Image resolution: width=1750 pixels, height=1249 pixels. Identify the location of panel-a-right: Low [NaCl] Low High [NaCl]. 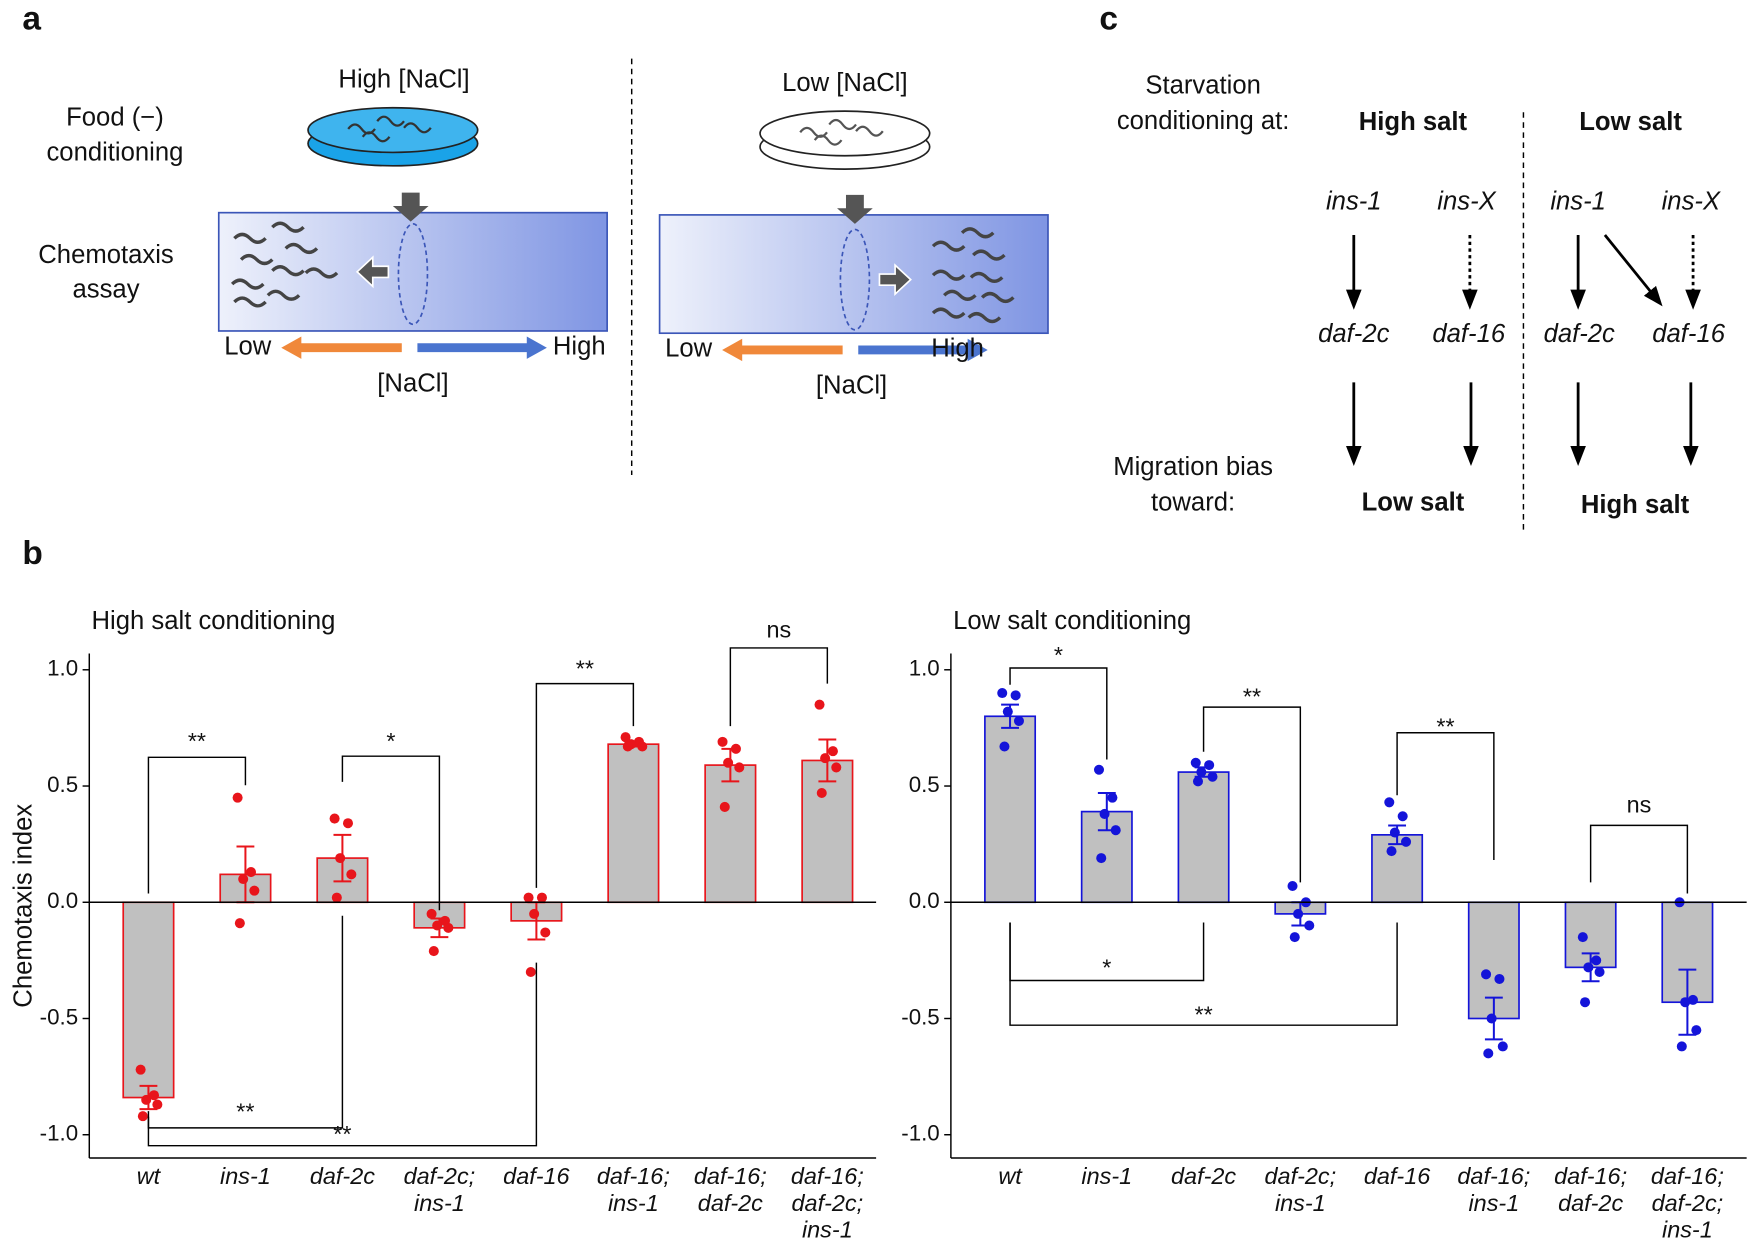
(853, 234).